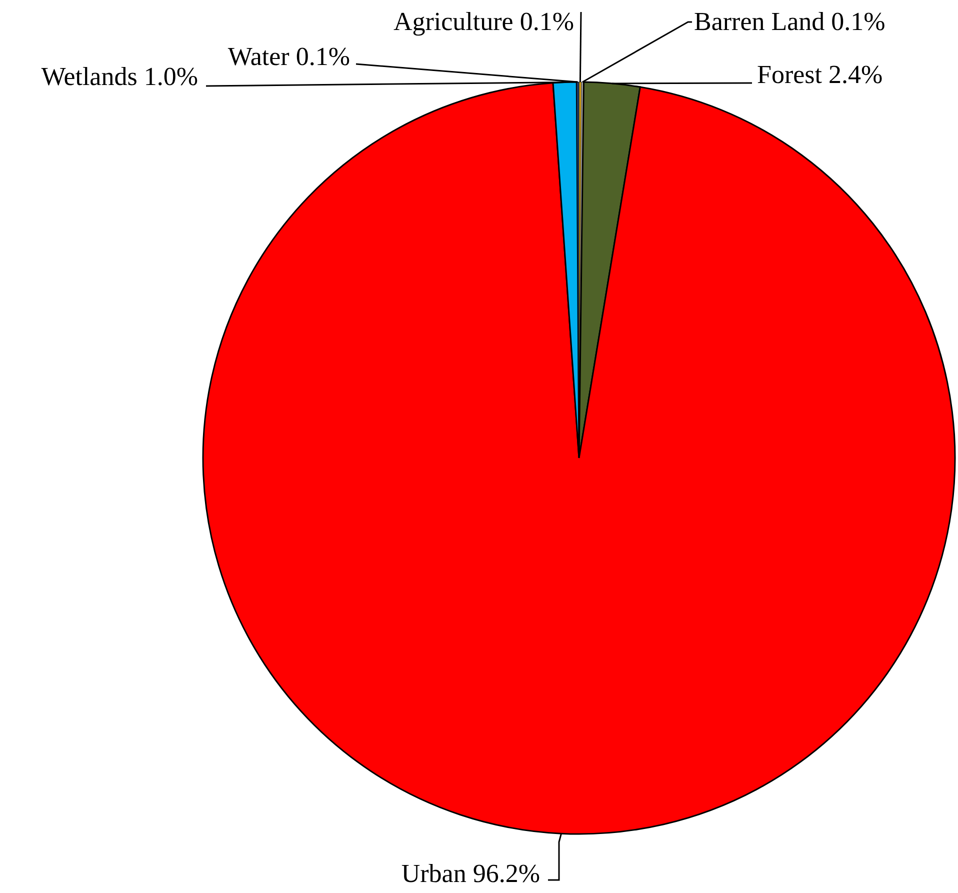  I want to click on slice-label: Wetlands 1.0%, so click(119, 76).